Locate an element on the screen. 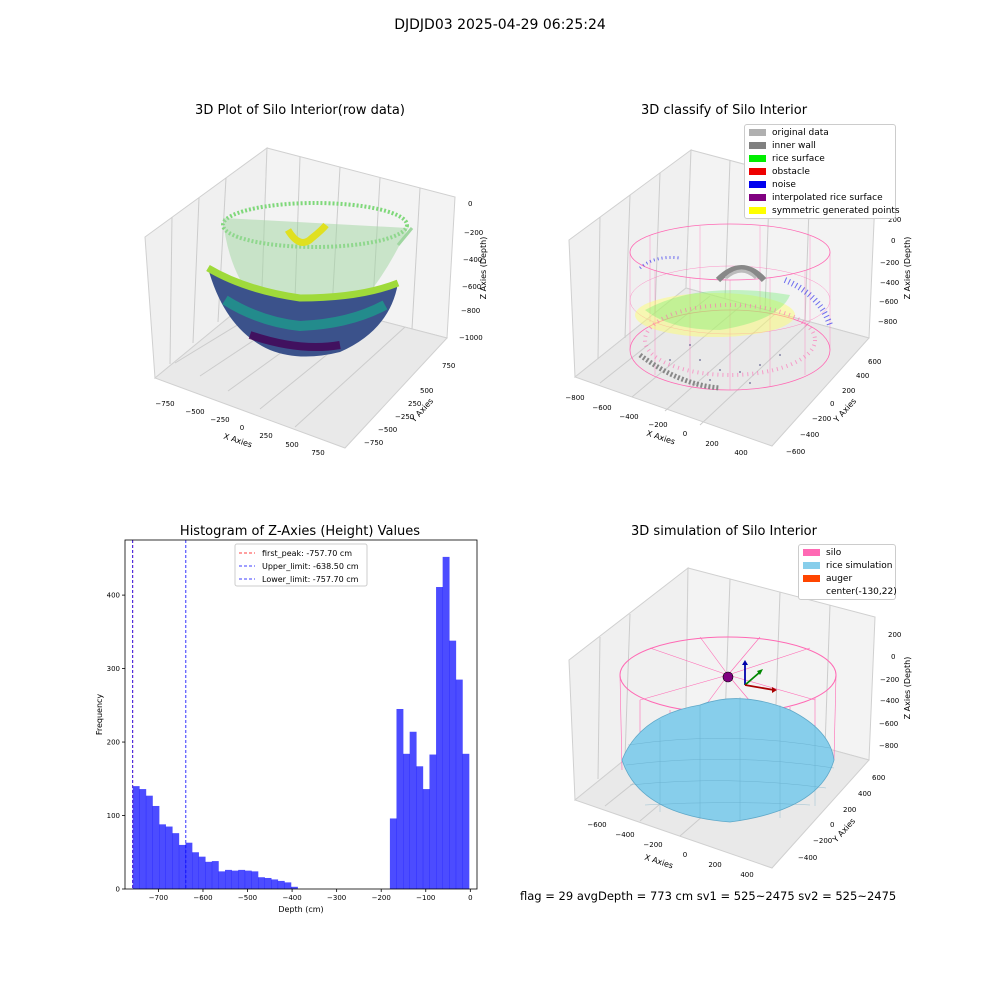  classify-ztick: −600 is located at coordinates (888, 302).